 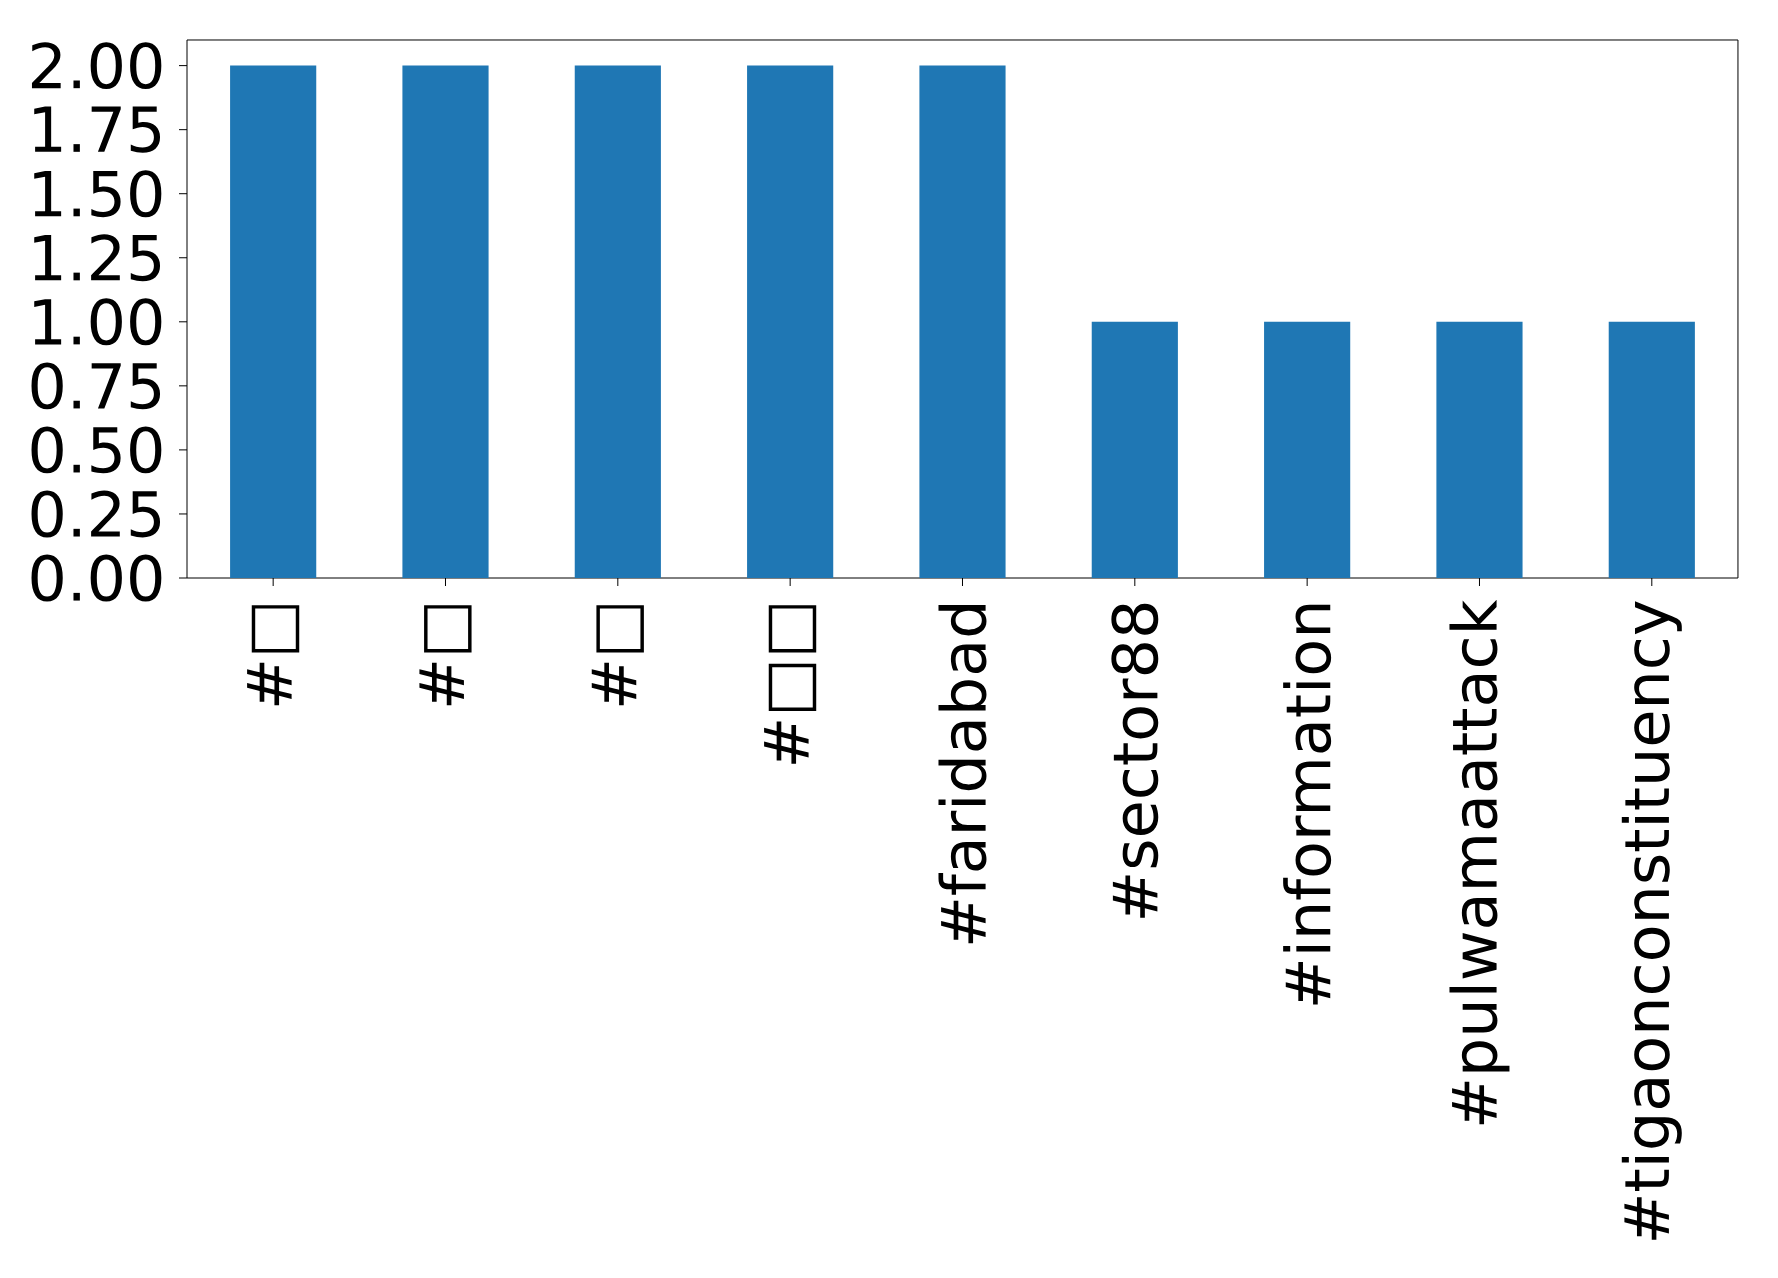 What do you see at coordinates (1307, 804) in the screenshot?
I see `x-tick-label: #information` at bounding box center [1307, 804].